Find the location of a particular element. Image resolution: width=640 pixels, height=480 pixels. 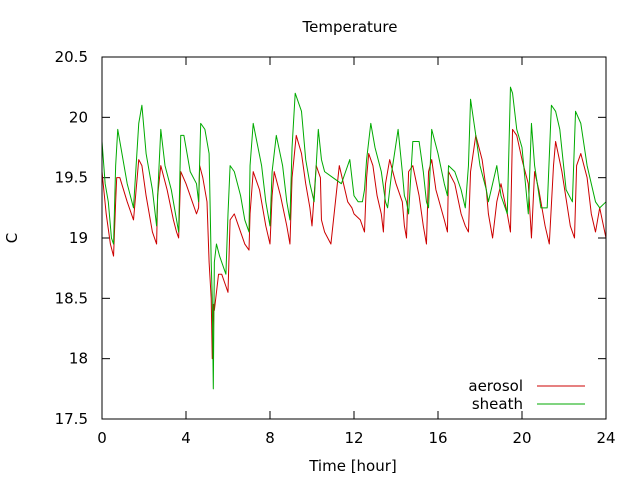

y-tick-label: 19.5 is located at coordinates (71, 178).